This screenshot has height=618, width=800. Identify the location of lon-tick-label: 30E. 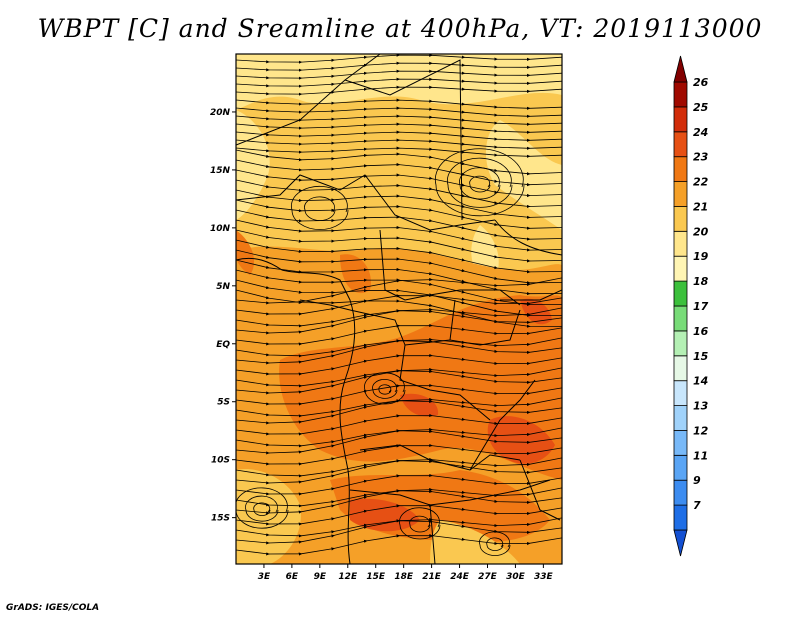
(516, 577).